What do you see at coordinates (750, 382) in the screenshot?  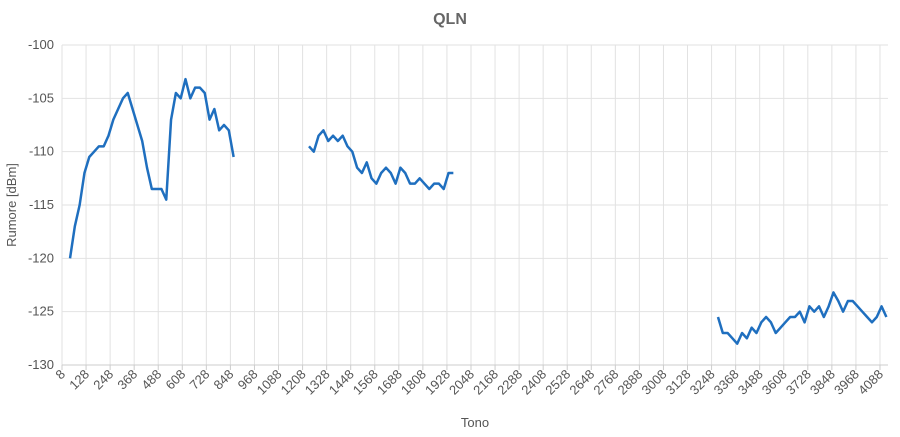 I see `x-tick-label: 3488` at bounding box center [750, 382].